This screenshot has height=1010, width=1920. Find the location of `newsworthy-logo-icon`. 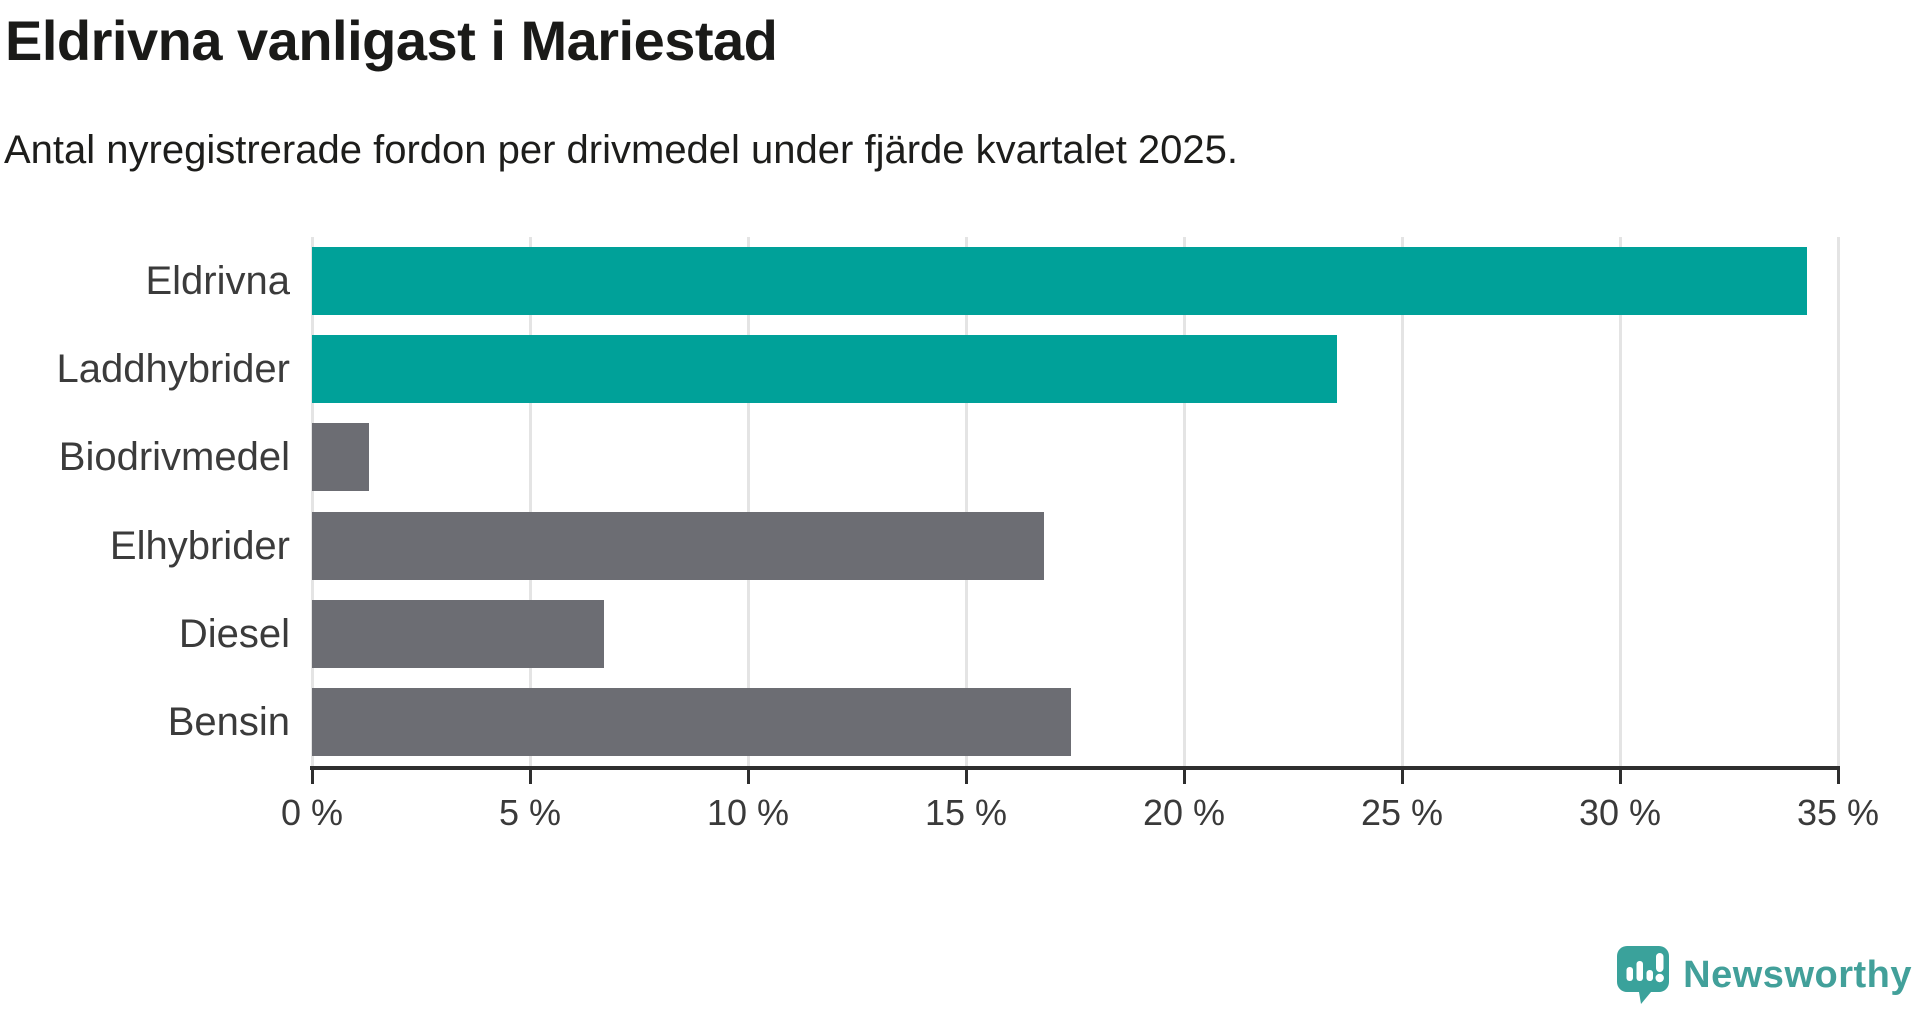

newsworthy-logo-icon is located at coordinates (1643, 975).